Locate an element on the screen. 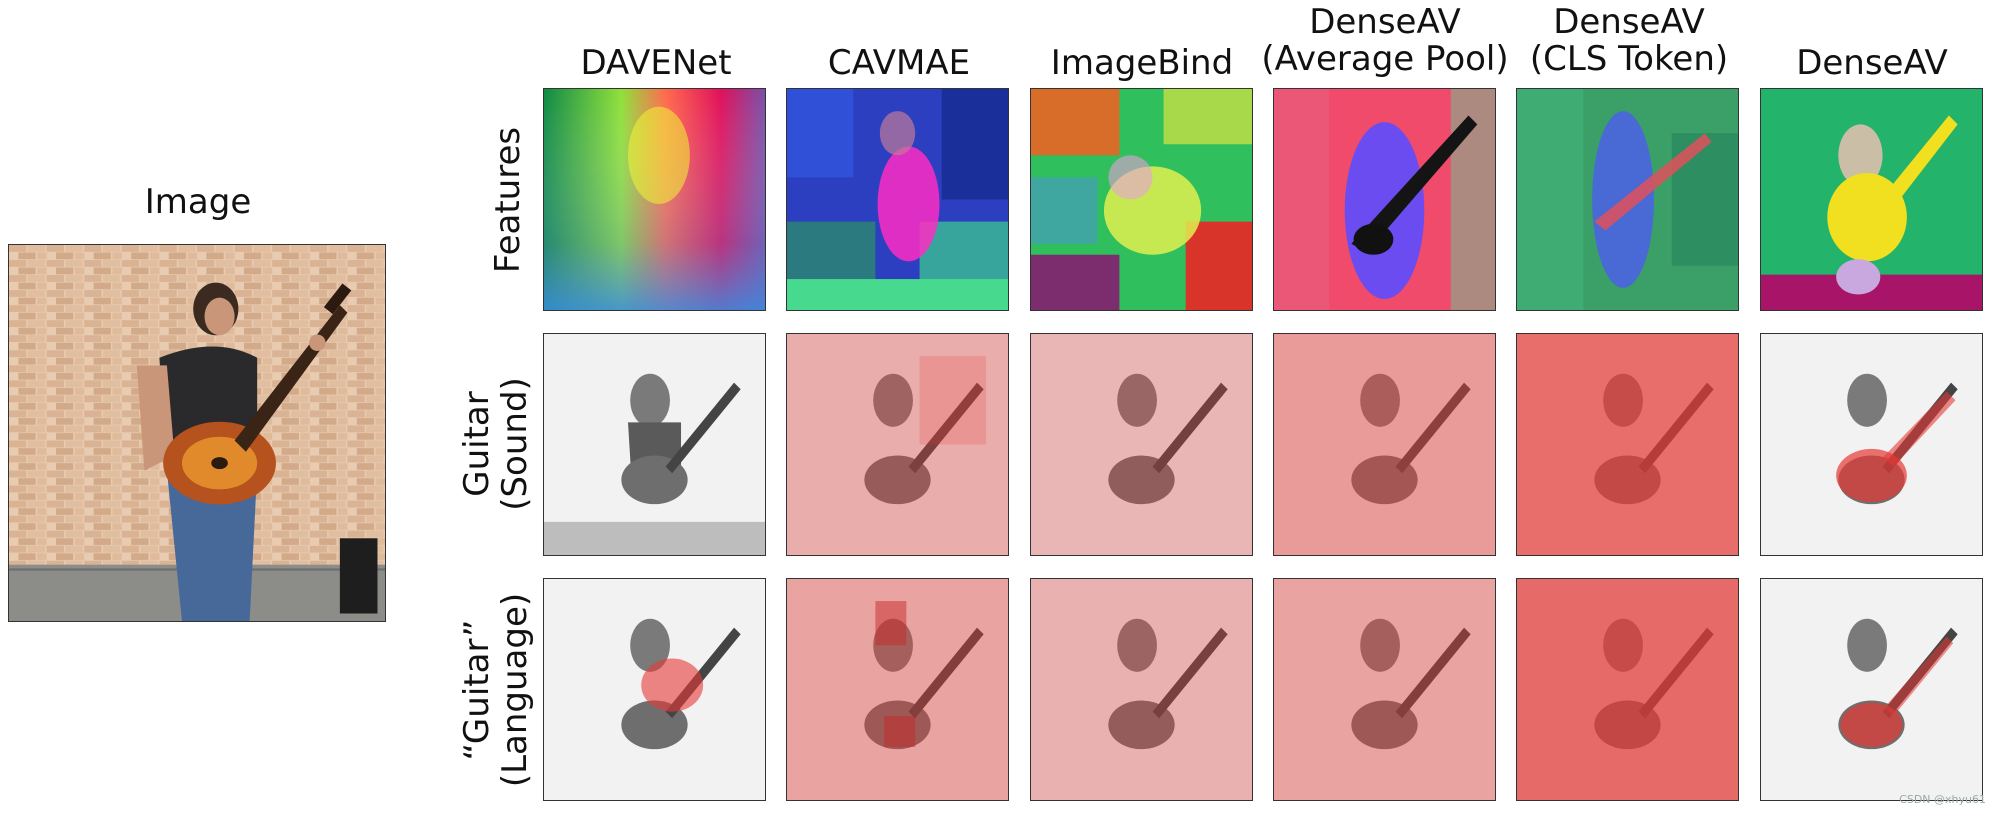 Image resolution: width=1994 pixels, height=820 pixels. feature-map-denseav is located at coordinates (1871, 199).